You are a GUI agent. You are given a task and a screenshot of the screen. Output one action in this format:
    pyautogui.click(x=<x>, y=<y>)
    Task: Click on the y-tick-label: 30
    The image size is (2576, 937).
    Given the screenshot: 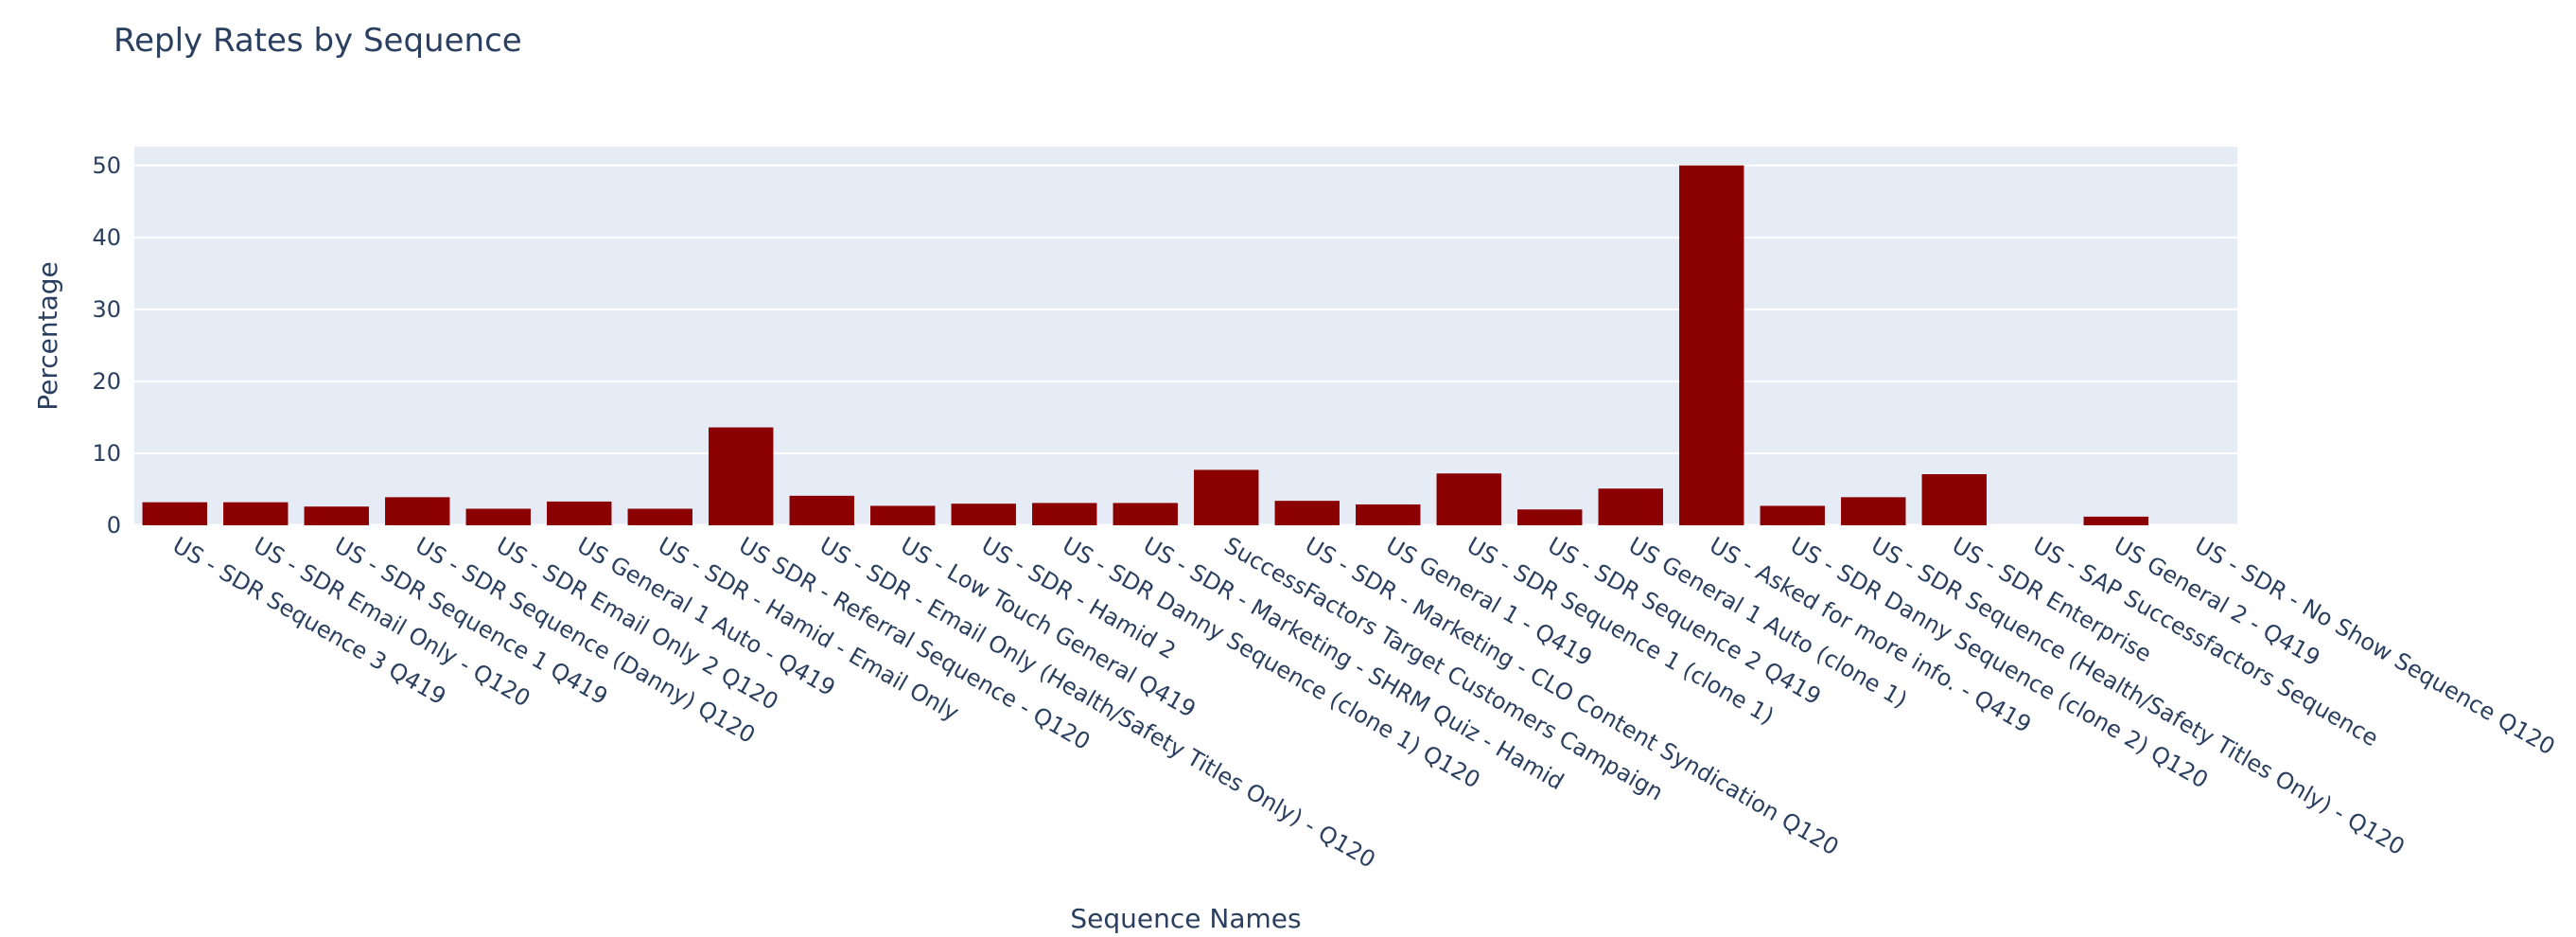 What is the action you would take?
    pyautogui.click(x=107, y=310)
    